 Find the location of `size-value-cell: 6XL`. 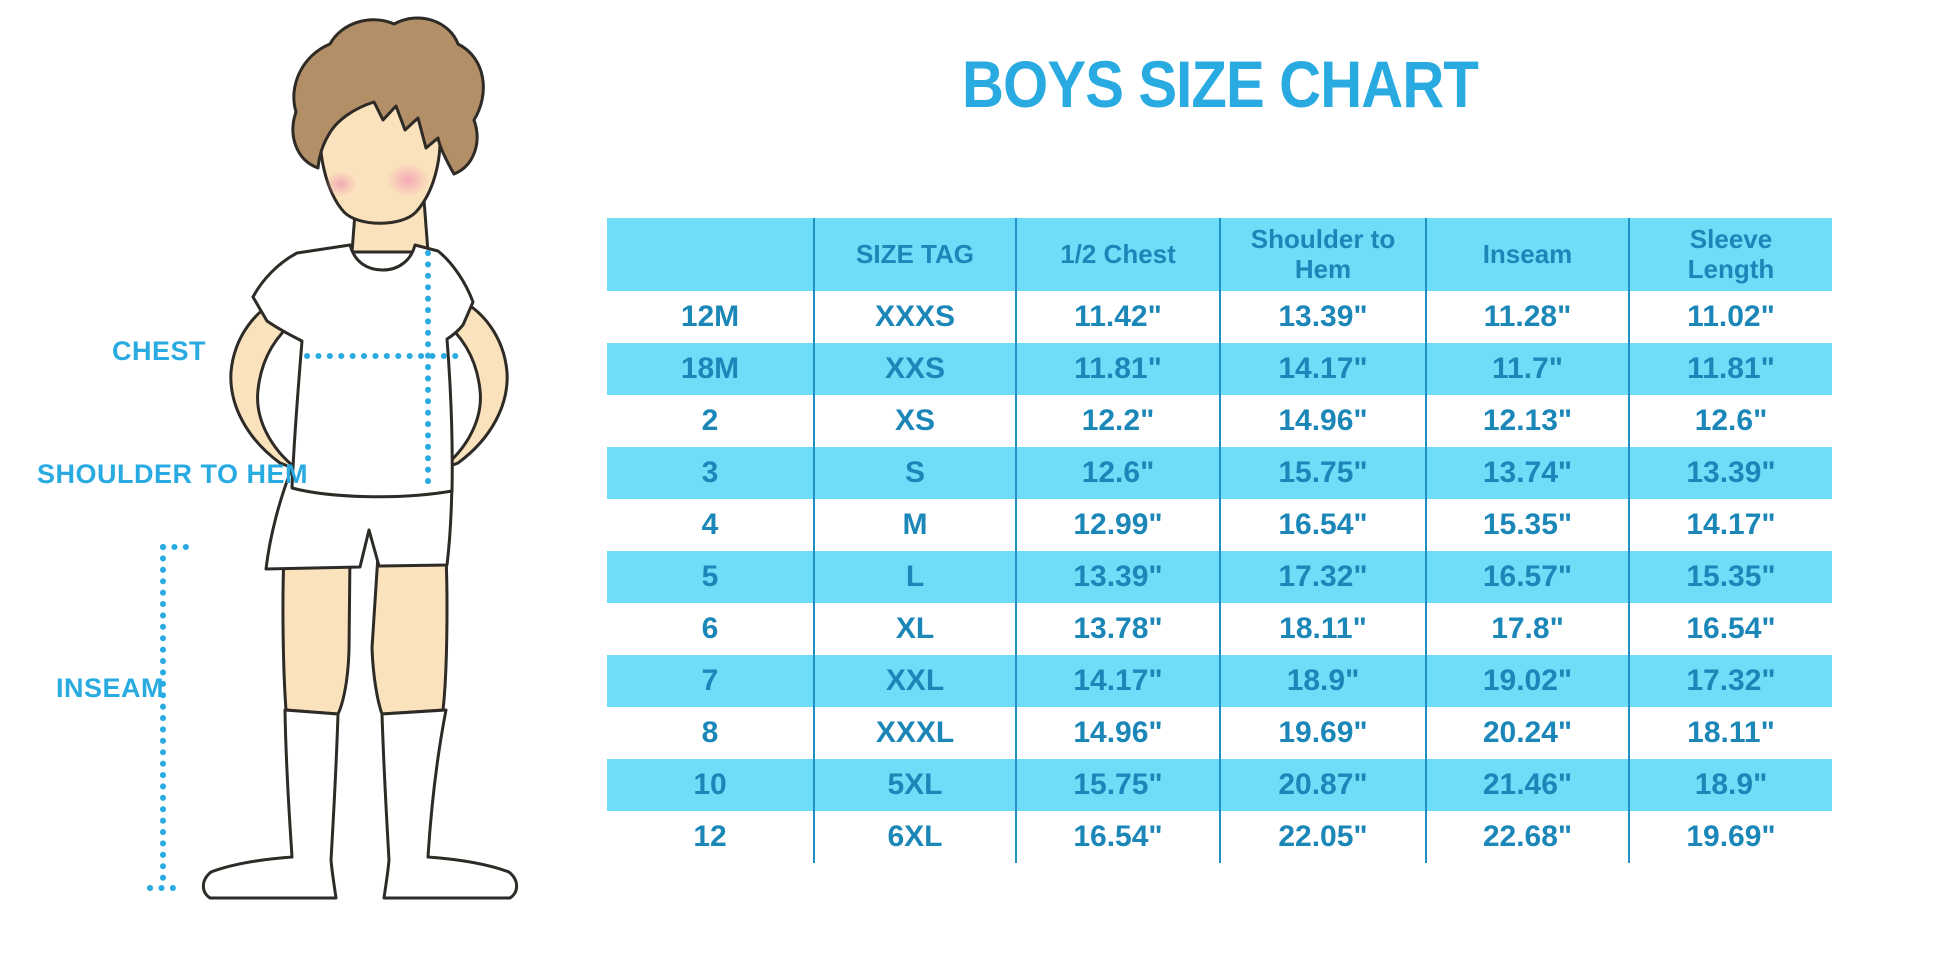

size-value-cell: 6XL is located at coordinates (914, 837).